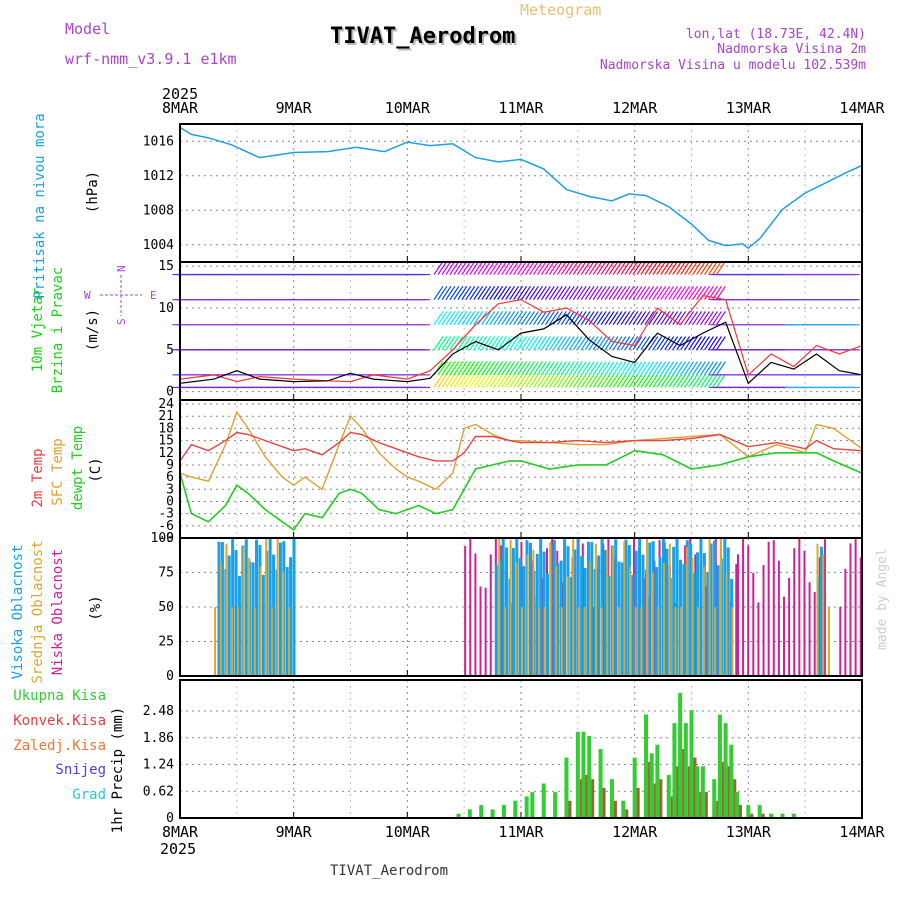 This screenshot has height=904, width=900. What do you see at coordinates (180, 94) in the screenshot?
I see `top-year: 2025` at bounding box center [180, 94].